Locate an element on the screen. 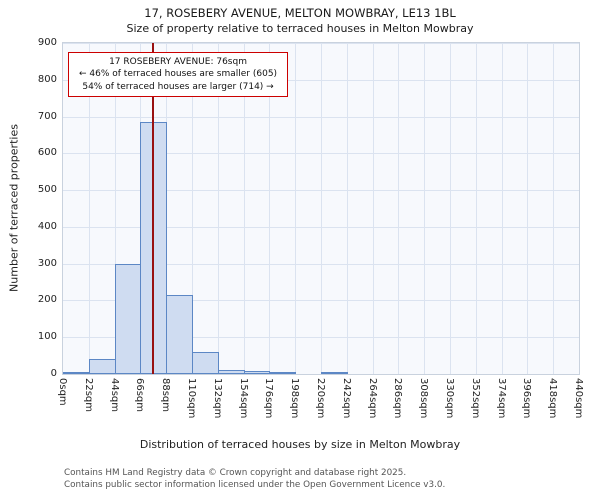  y-tick-label: 100 is located at coordinates (47, 337).